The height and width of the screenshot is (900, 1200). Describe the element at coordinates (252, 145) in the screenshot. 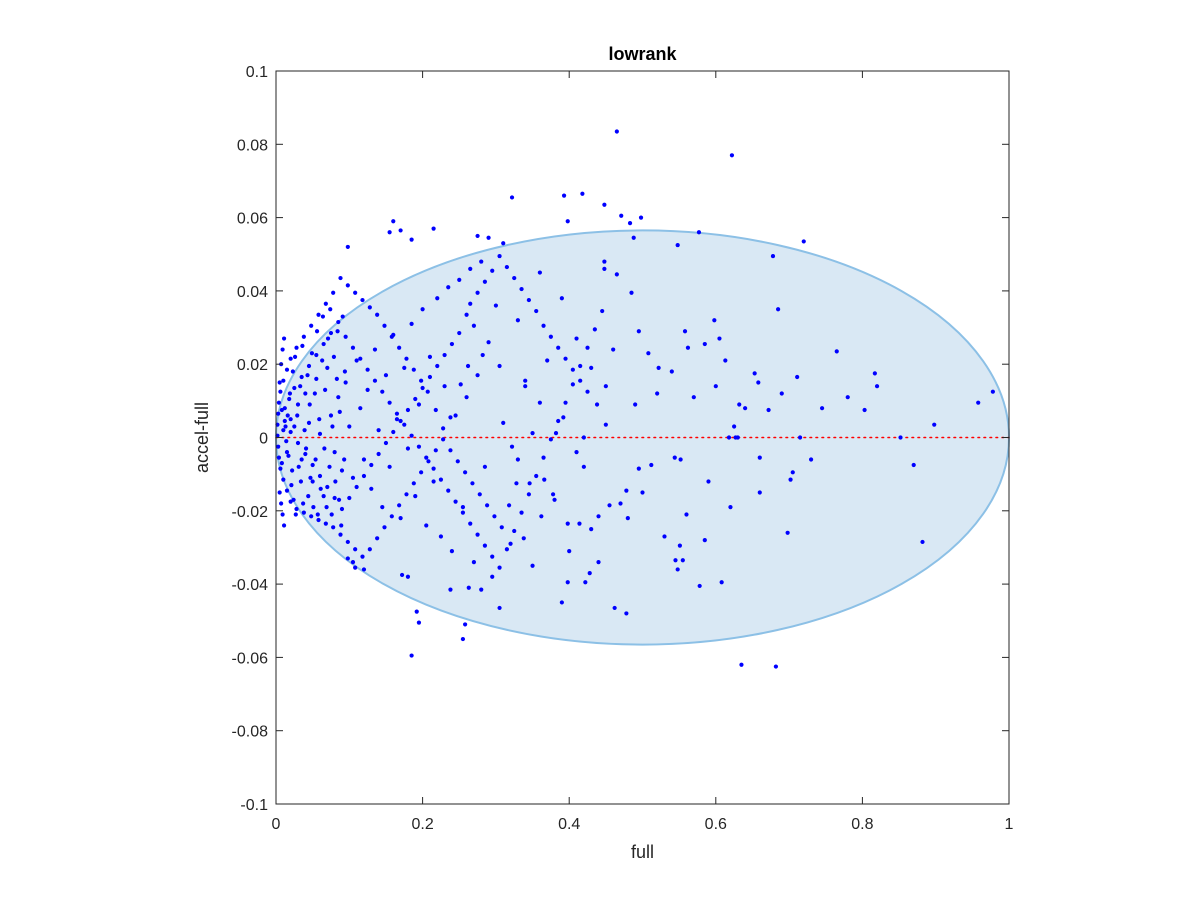

I see `y-tick-label: 0.08` at that location.